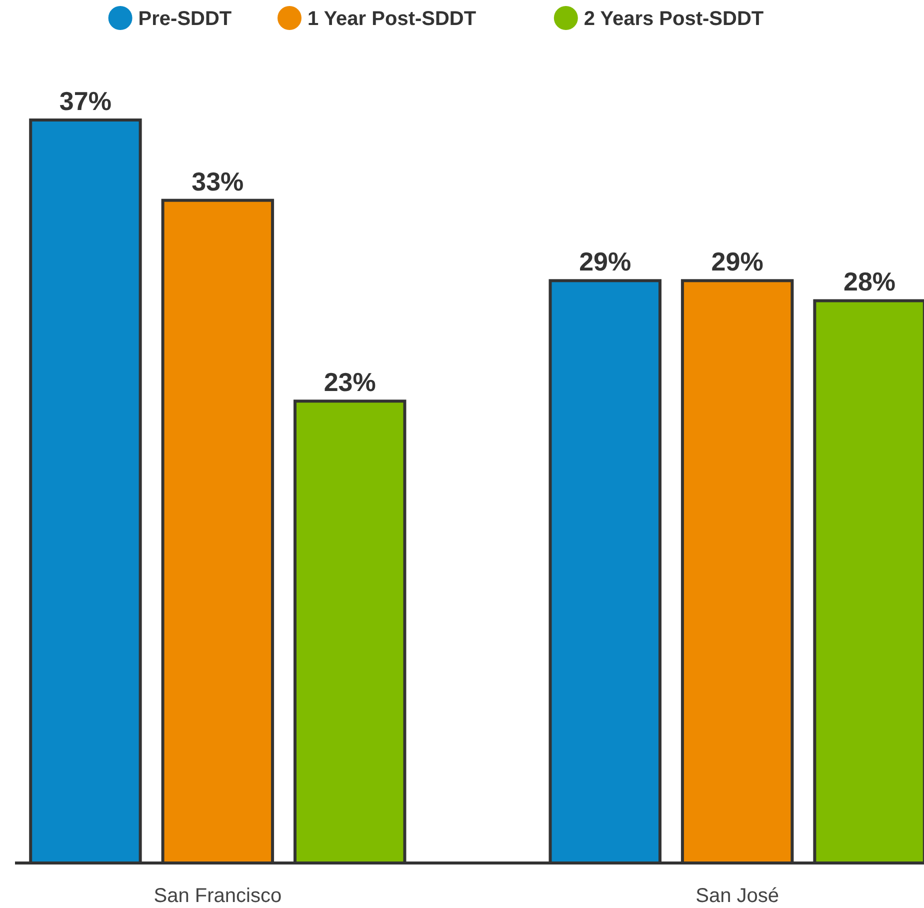 Image resolution: width=924 pixels, height=908 pixels. What do you see at coordinates (218, 896) in the screenshot?
I see `x-tick-label: San Francisco` at bounding box center [218, 896].